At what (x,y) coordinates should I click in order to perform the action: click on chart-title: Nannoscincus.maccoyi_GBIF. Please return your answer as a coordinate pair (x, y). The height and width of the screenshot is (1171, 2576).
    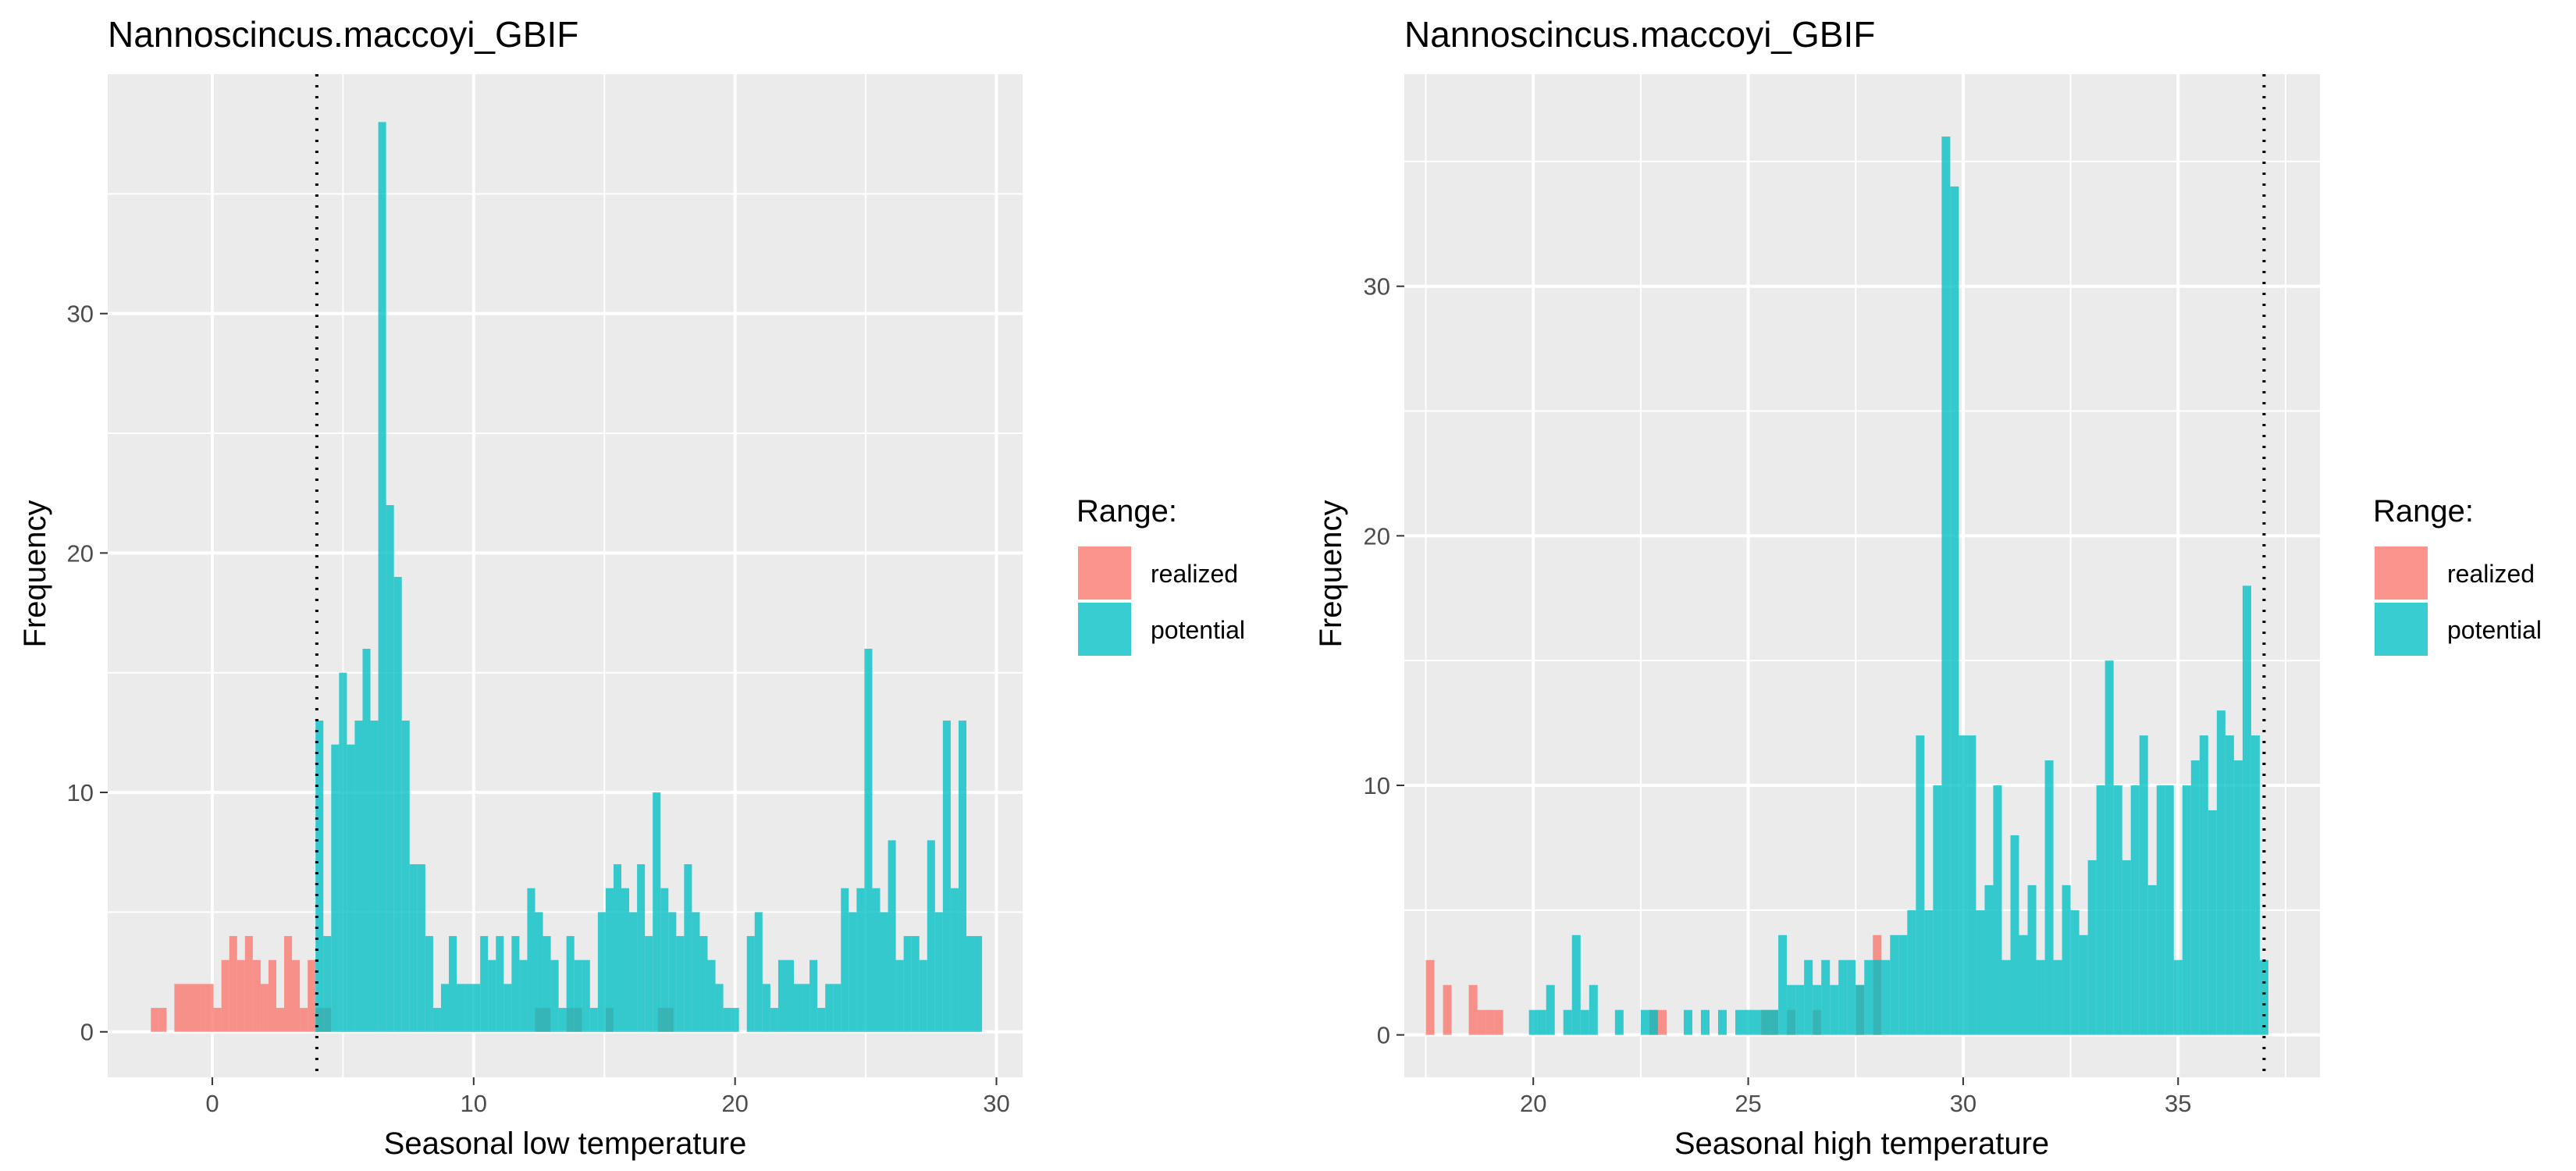
    Looking at the image, I should click on (1639, 34).